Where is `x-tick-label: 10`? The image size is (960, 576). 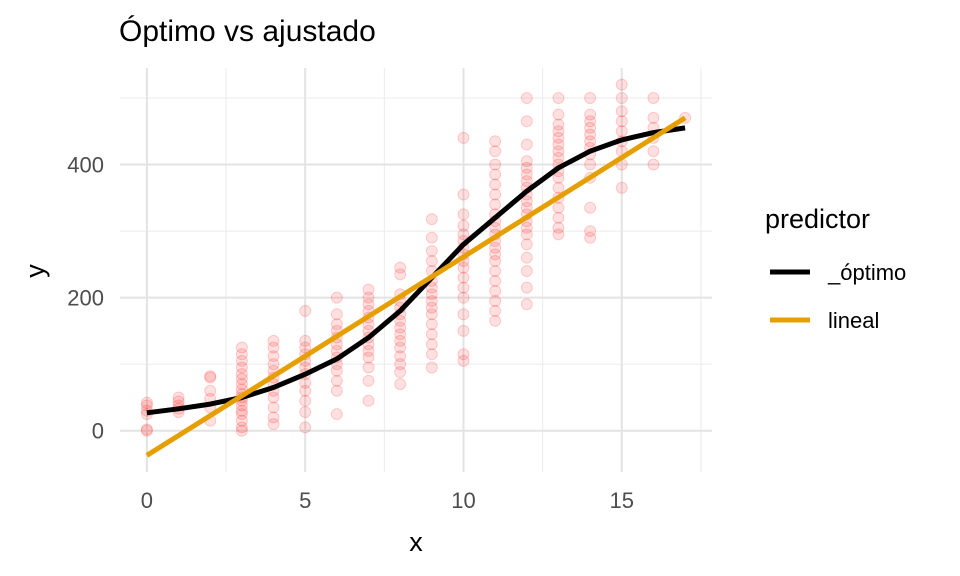
x-tick-label: 10 is located at coordinates (463, 500).